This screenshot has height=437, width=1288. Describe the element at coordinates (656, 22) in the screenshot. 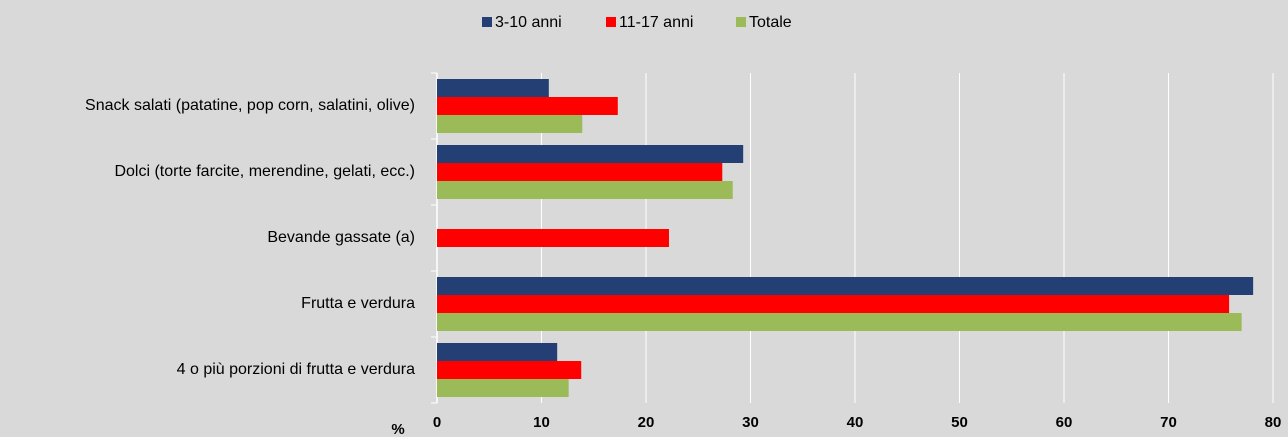

I see `legend-label: 11-17 anni` at that location.